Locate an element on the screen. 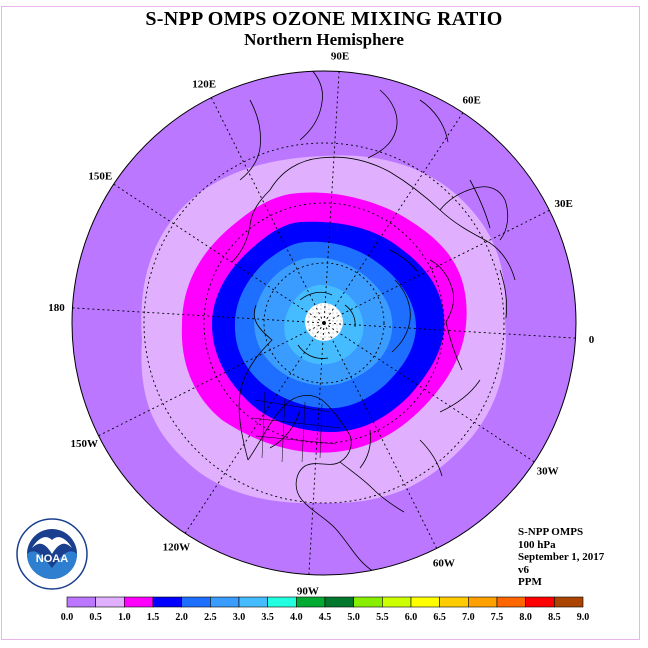  noaa-logo-text: NOAA is located at coordinates (52, 559).